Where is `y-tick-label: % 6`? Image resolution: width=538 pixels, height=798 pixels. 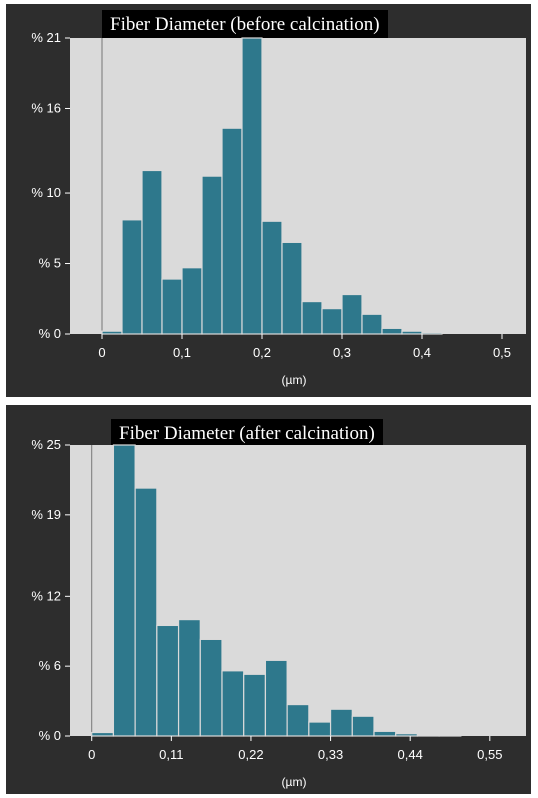 y-tick-label: % 6 is located at coordinates (50, 665).